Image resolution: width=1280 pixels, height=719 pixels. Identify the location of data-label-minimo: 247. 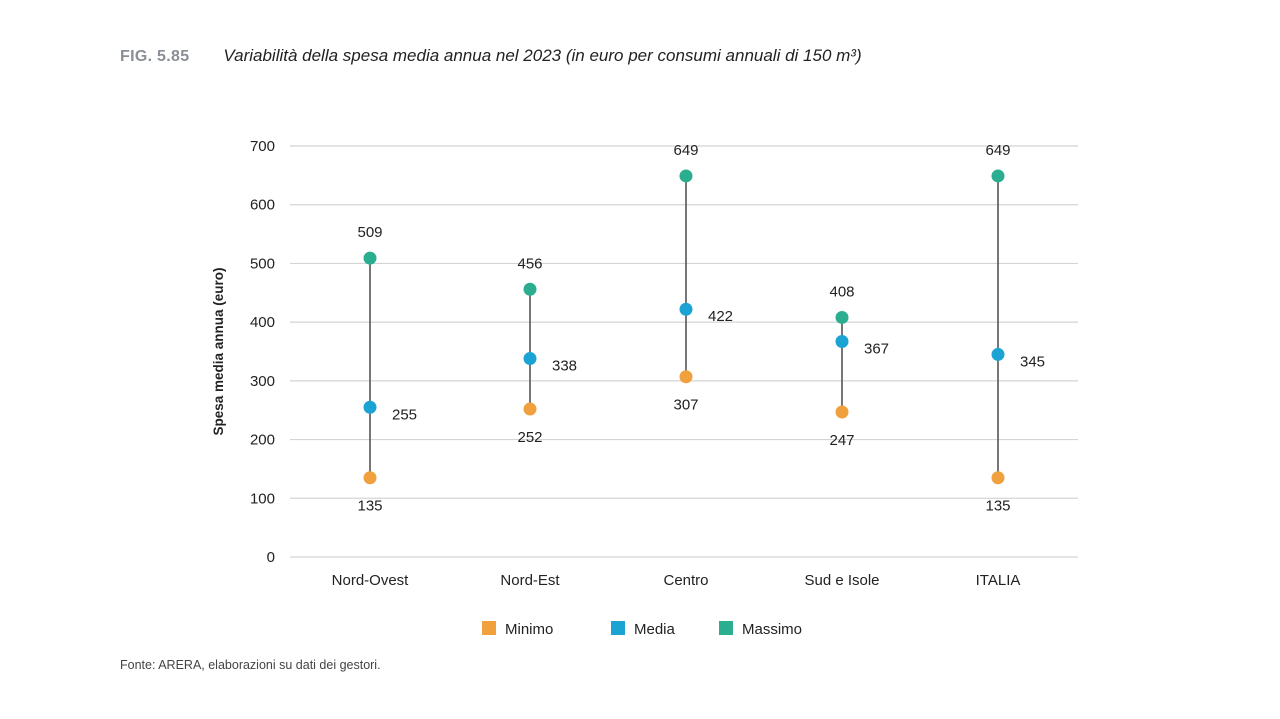
(841, 440).